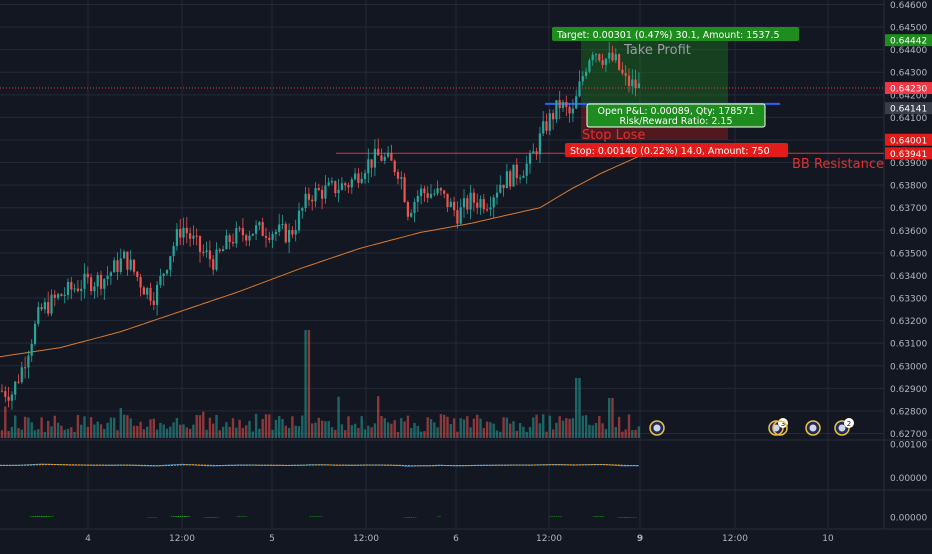 The image size is (932, 554). Describe the element at coordinates (366, 539) in the screenshot. I see `time-tick-label: 12:00` at that location.